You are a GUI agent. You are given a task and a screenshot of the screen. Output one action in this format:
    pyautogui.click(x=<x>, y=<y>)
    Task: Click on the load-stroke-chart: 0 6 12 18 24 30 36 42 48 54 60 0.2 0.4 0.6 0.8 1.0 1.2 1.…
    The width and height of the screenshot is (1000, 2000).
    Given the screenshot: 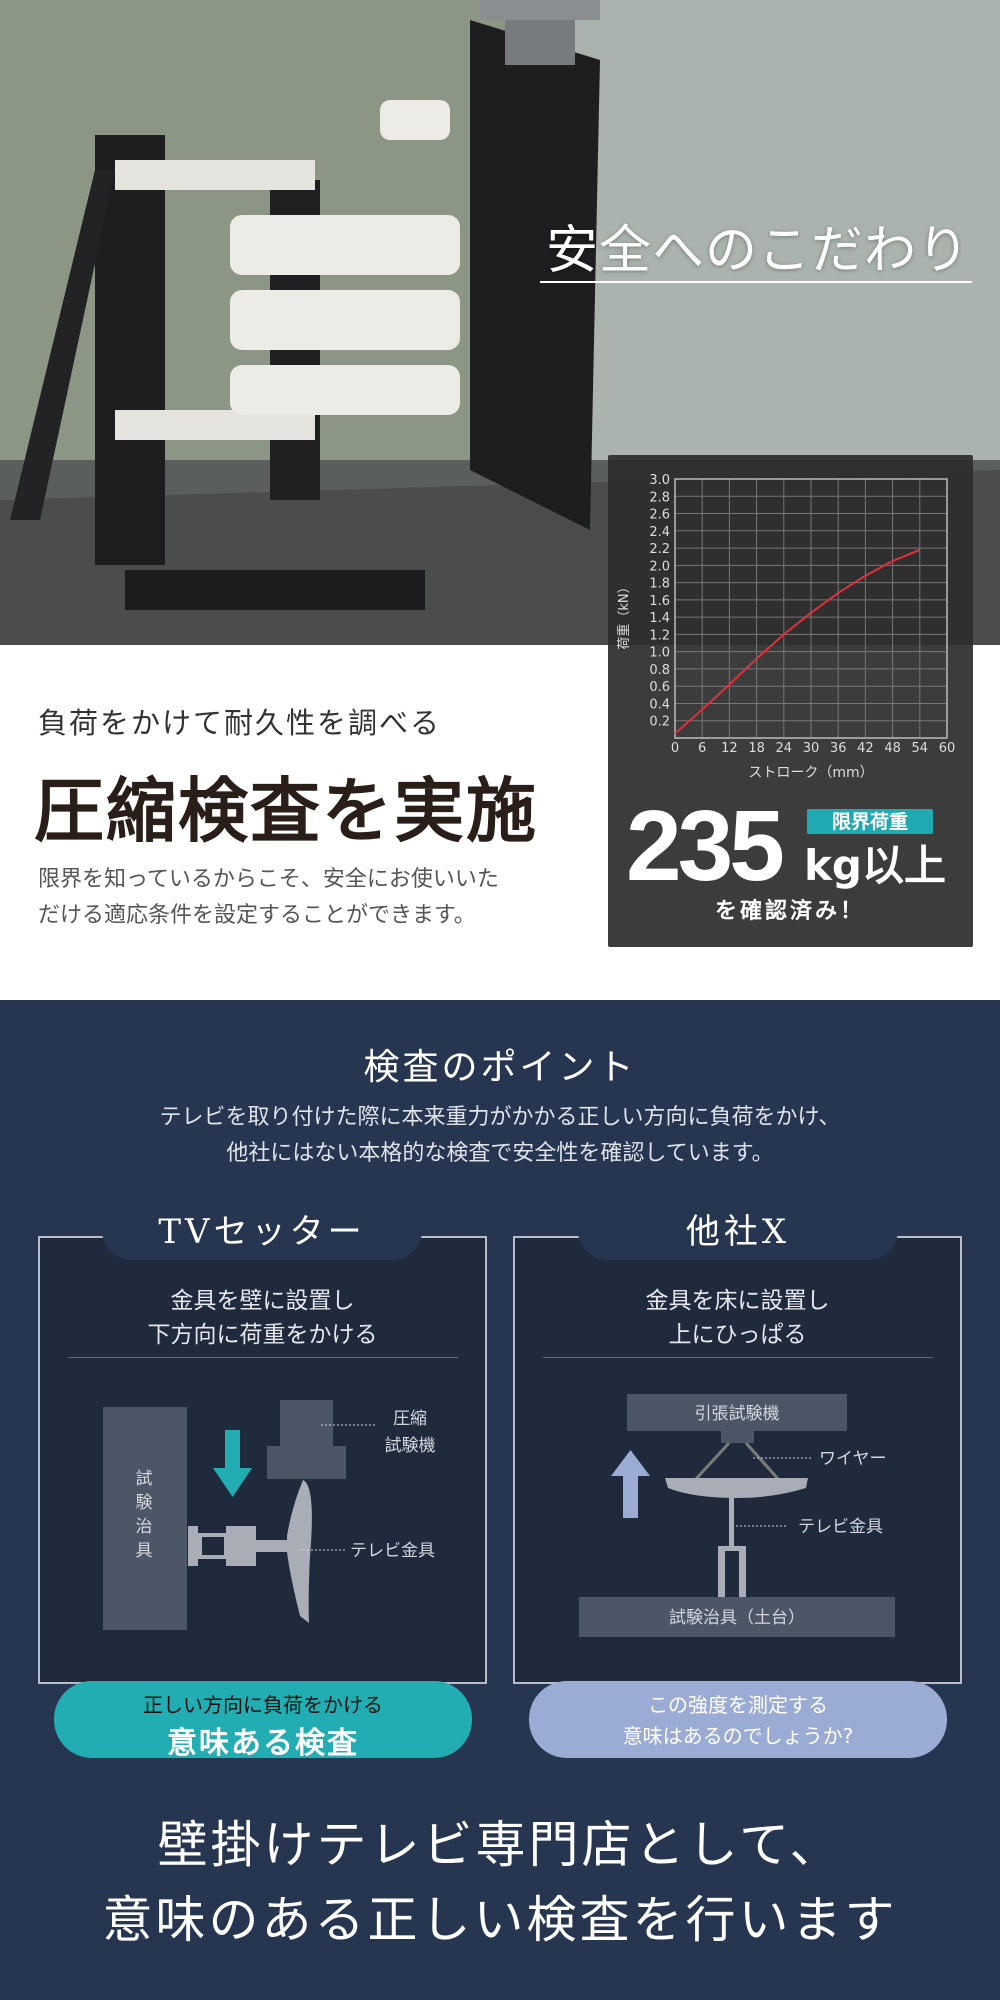 What is the action you would take?
    pyautogui.click(x=786, y=698)
    